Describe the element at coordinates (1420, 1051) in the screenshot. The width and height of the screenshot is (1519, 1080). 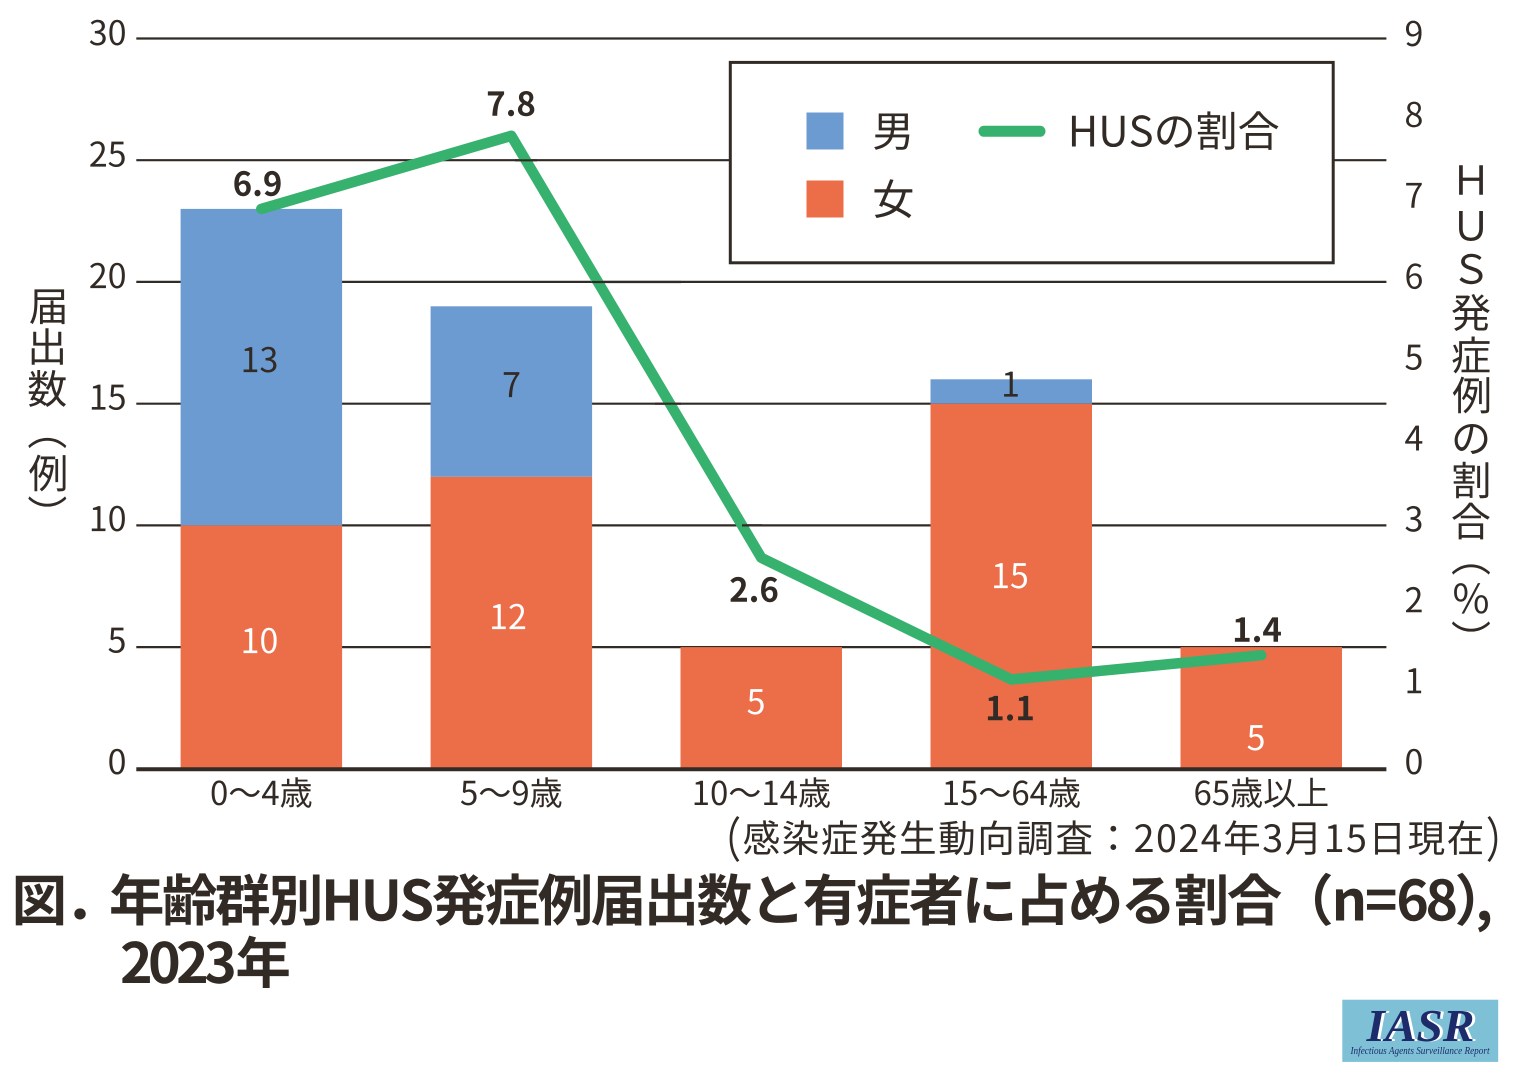
I see `svg-text:Infectious Agents Surveillance: Infectious Agents Surveillance Report` at that location.